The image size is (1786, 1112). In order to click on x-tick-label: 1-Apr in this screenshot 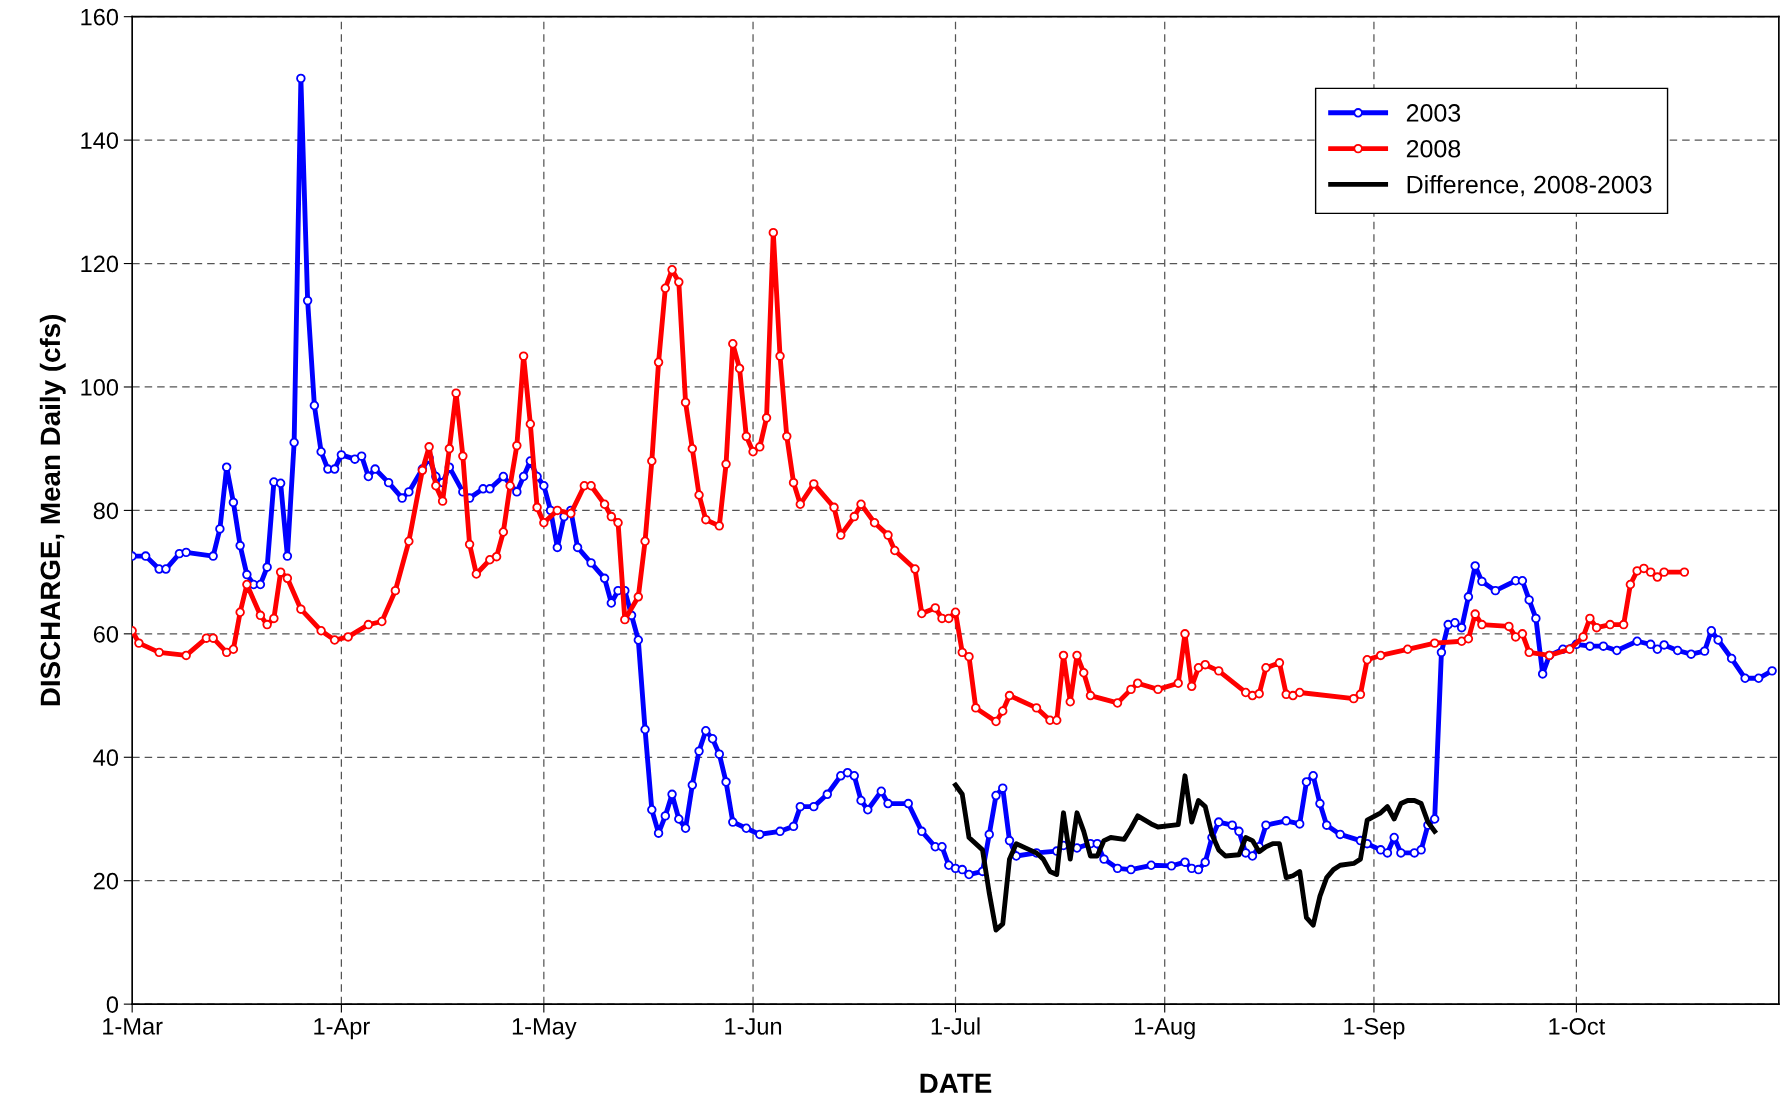, I will do `click(342, 1029)`.